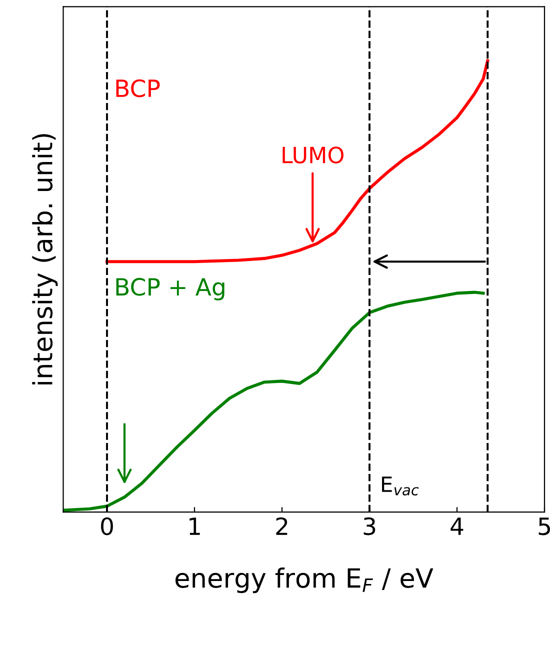 This screenshot has height=665, width=550. Describe the element at coordinates (370, 526) in the screenshot. I see `x-tick-label: 3` at that location.